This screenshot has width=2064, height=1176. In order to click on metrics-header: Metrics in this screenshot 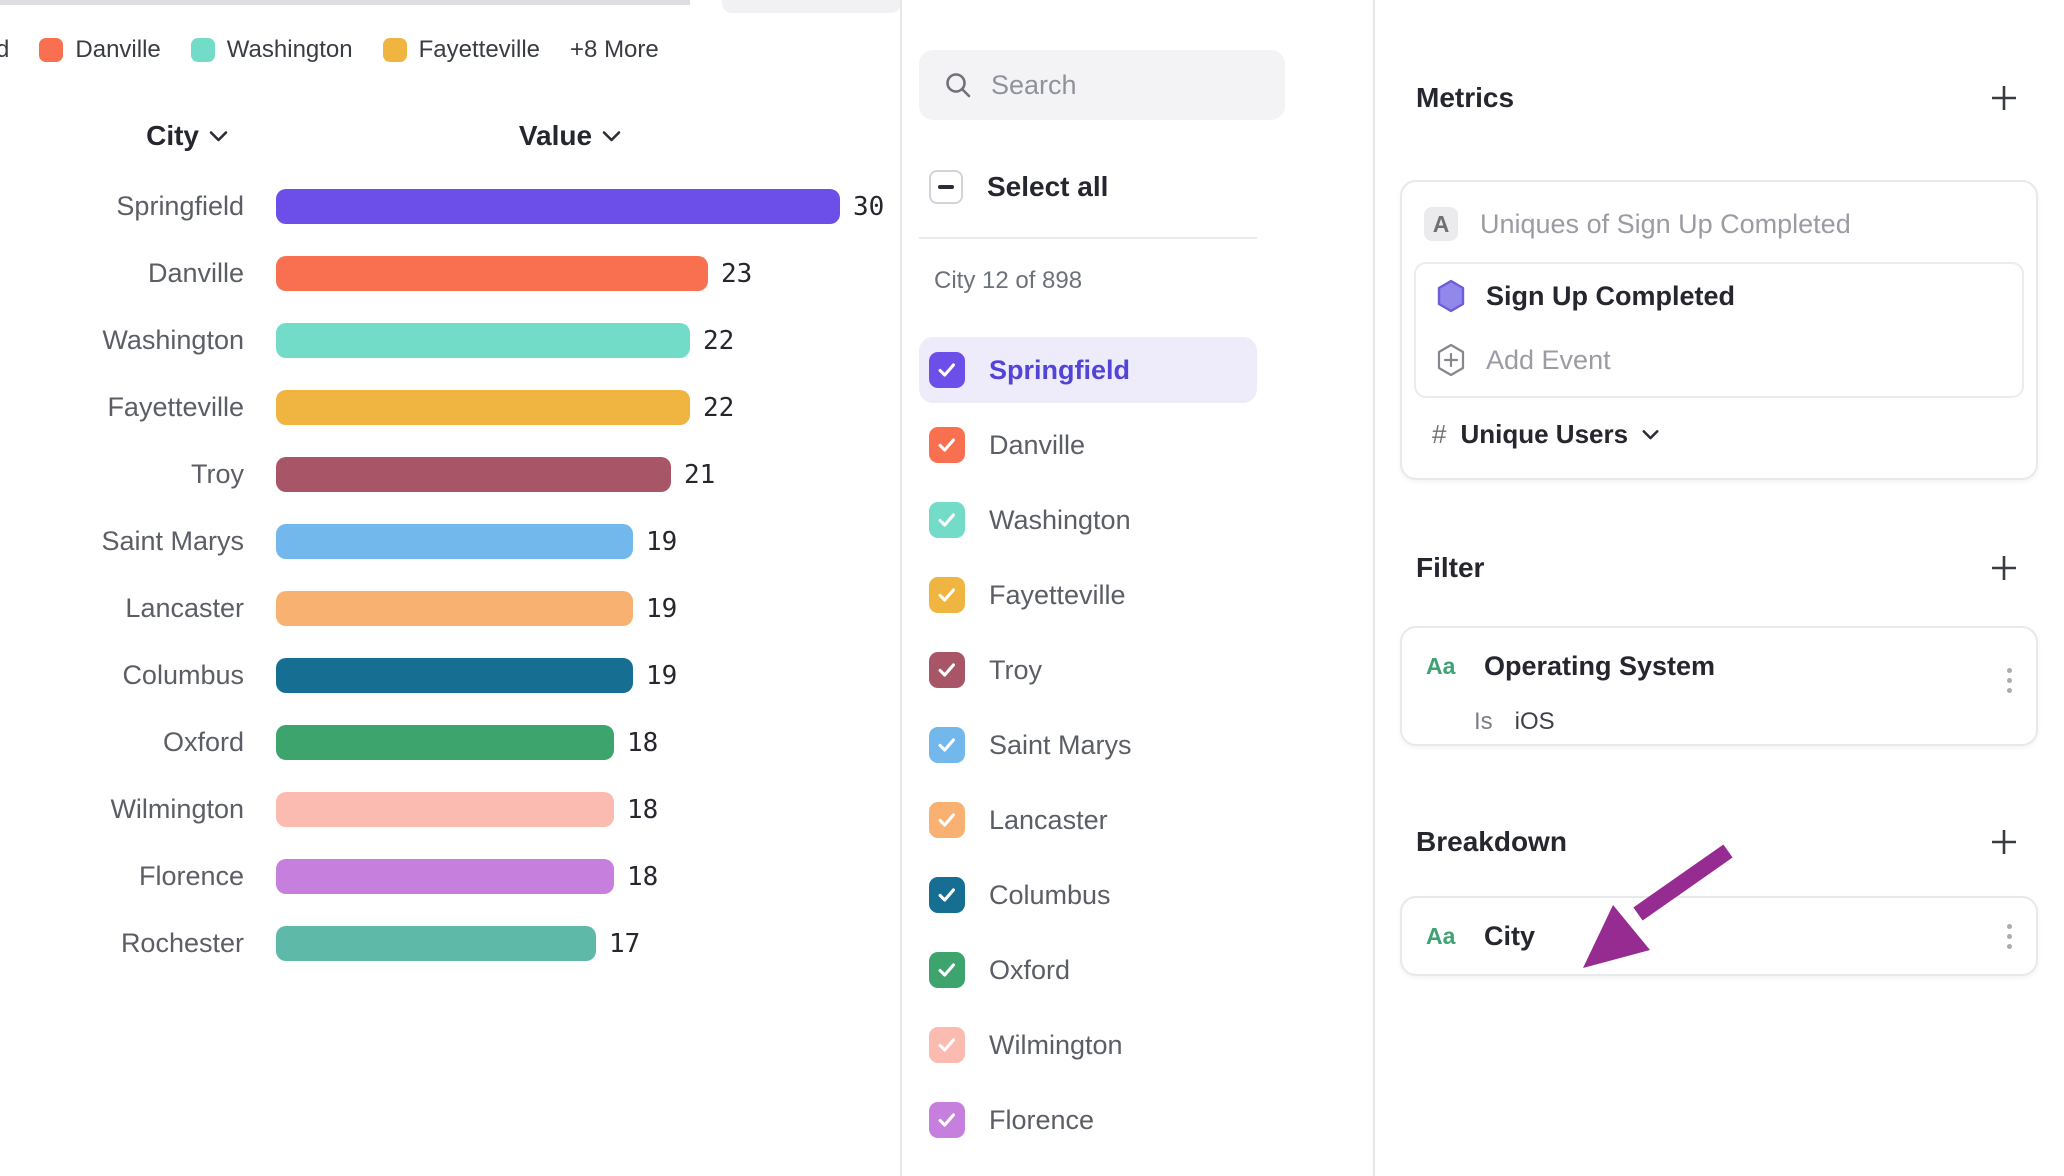, I will do `click(1717, 98)`.